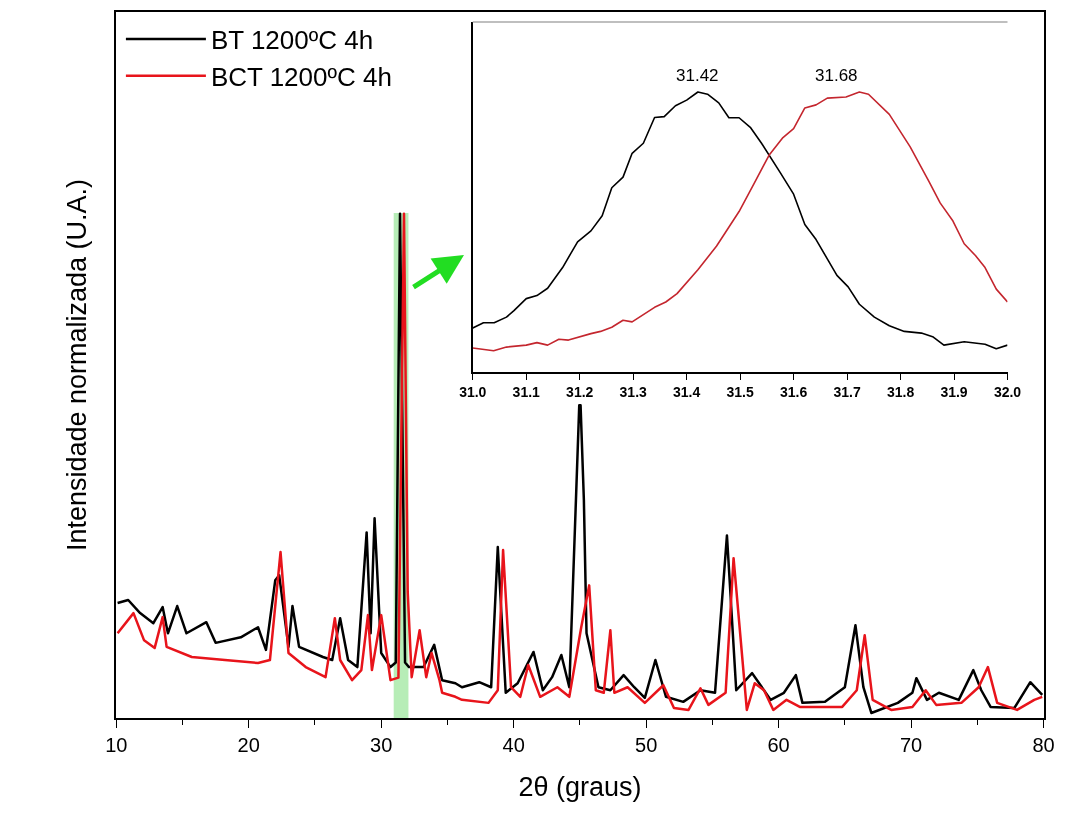  I want to click on y-axis-title: Intensidade normalizada (U.A.), so click(76, 365).